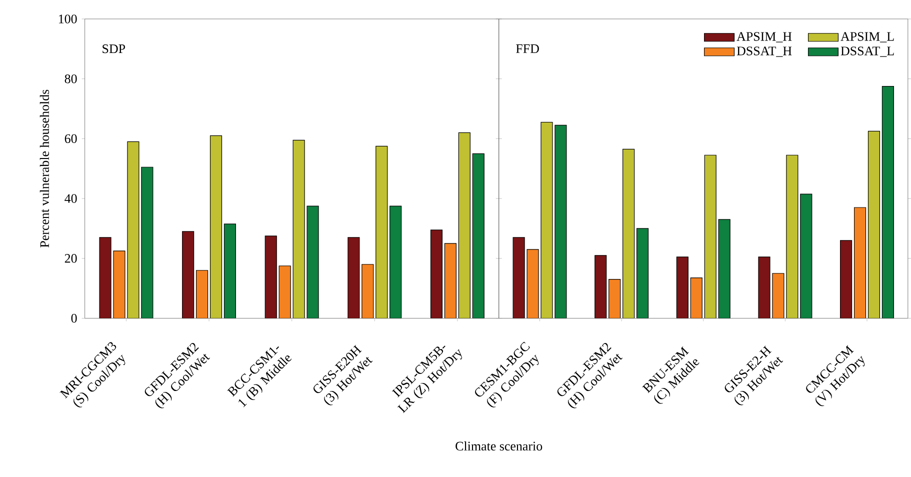  Describe the element at coordinates (499, 446) in the screenshot. I see `x-axis-title: Climate scenario` at that location.